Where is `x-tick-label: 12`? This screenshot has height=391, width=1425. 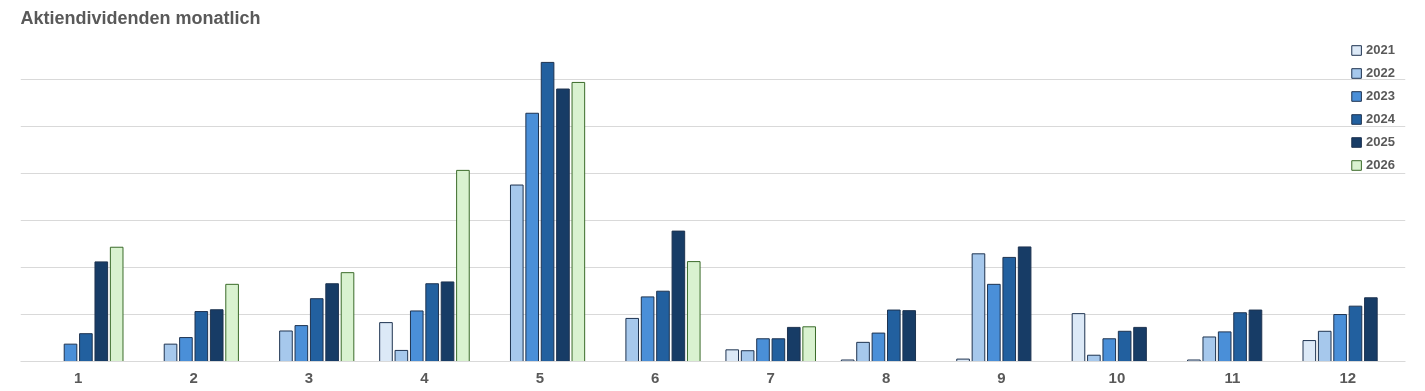
x-tick-label: 12 is located at coordinates (1348, 377).